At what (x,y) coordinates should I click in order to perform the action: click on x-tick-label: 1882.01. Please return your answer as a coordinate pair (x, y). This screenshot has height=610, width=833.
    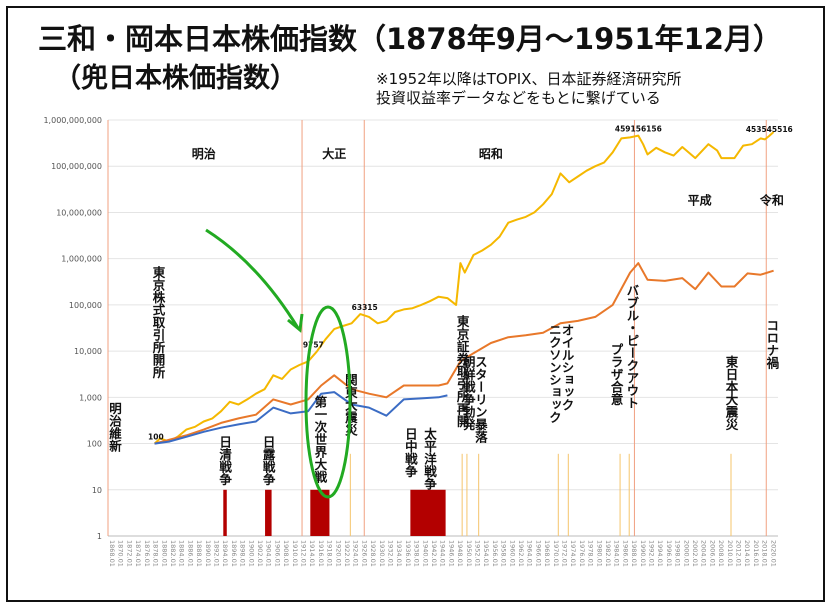
    Looking at the image, I should click on (173, 553).